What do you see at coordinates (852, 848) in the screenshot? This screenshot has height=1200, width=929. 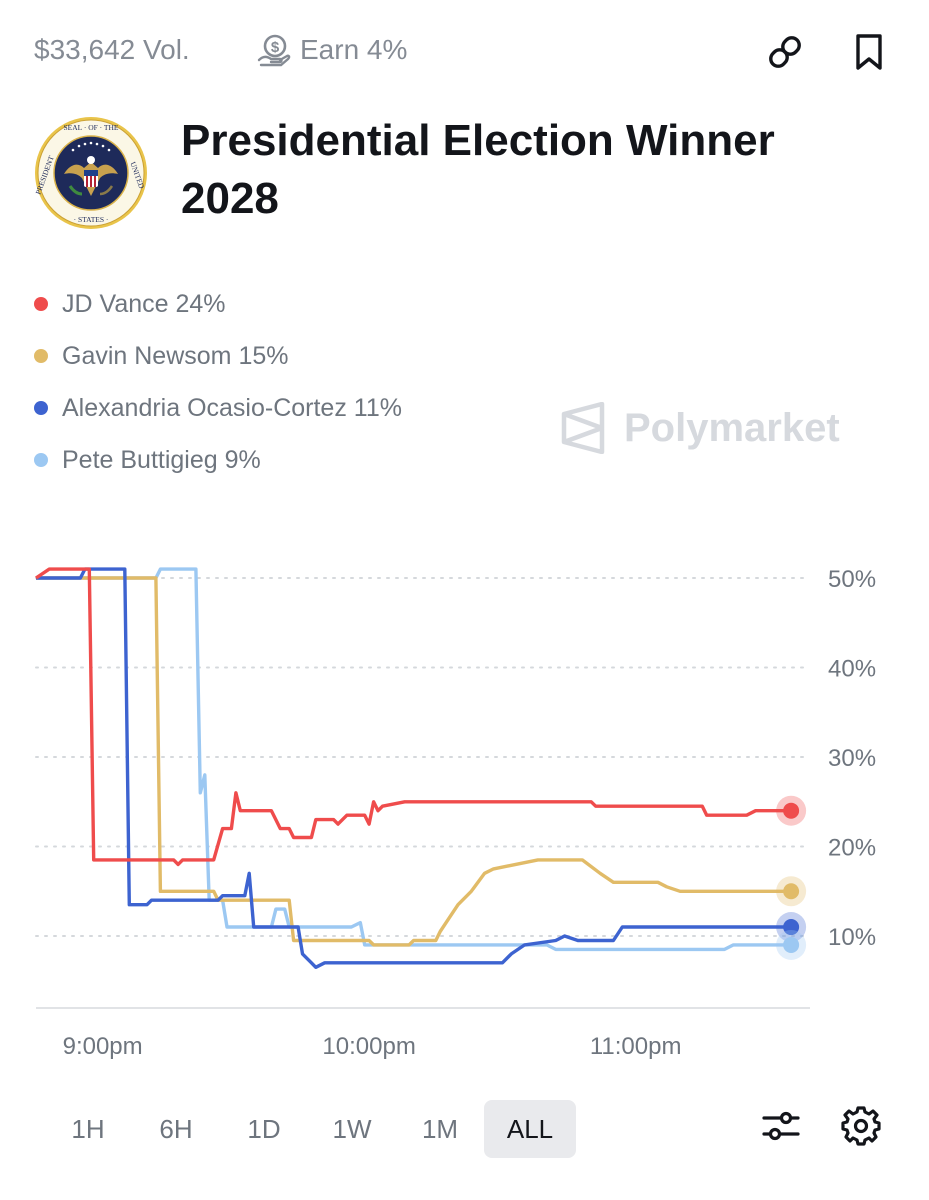 I see `y-tick-label: 20%` at bounding box center [852, 848].